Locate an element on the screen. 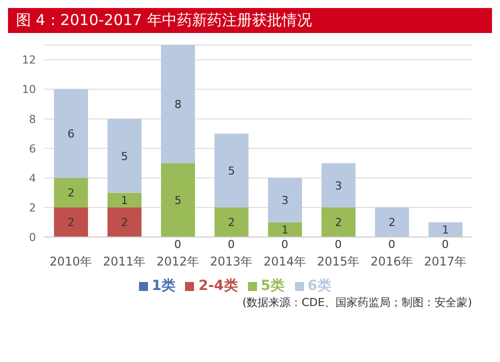 The image size is (500, 362). text: (数据来源：CDE、国家药监局；制图：安全蒙) is located at coordinates (357, 302).